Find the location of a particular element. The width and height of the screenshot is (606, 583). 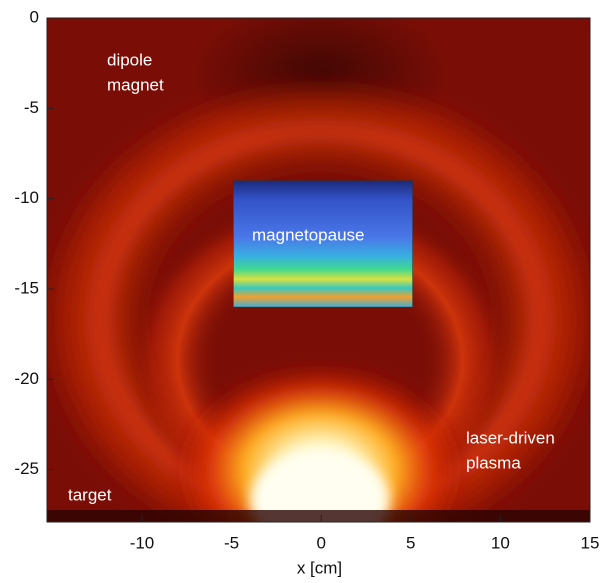

annotation: magnetopause is located at coordinates (308, 234).